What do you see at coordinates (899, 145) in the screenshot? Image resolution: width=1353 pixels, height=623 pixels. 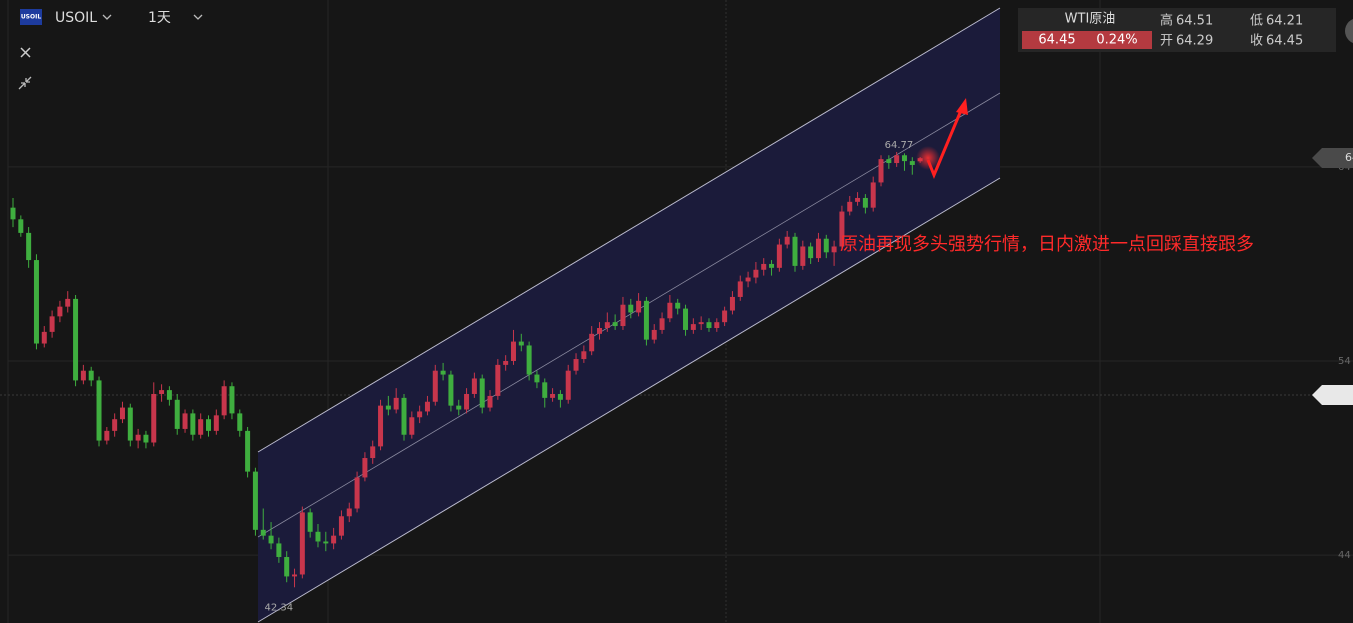 I see `high-label: 64.77` at bounding box center [899, 145].